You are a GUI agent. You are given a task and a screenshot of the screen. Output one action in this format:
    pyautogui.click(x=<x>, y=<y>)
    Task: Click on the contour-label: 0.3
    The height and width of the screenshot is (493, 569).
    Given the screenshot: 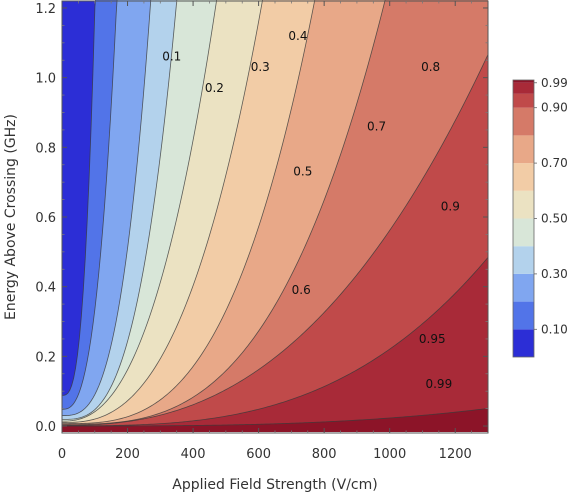 What is the action you would take?
    pyautogui.click(x=260, y=67)
    